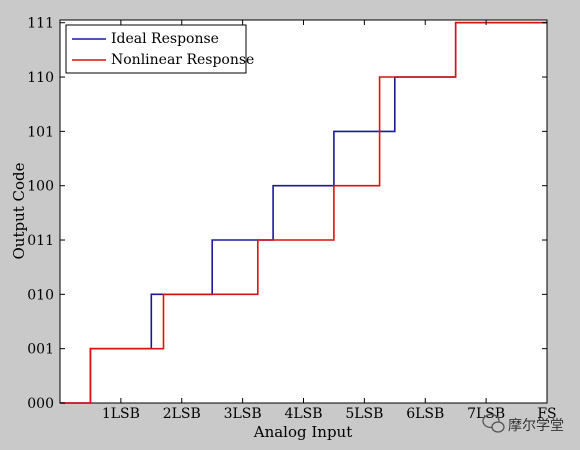  I want to click on x-tick-label: 7LSB, so click(486, 414).